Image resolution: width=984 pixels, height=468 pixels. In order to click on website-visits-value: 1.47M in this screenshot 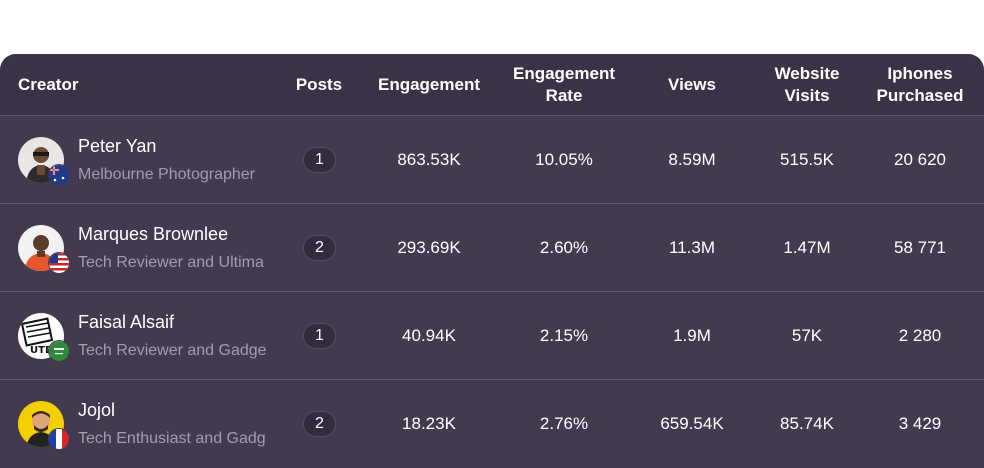, I will do `click(807, 247)`.